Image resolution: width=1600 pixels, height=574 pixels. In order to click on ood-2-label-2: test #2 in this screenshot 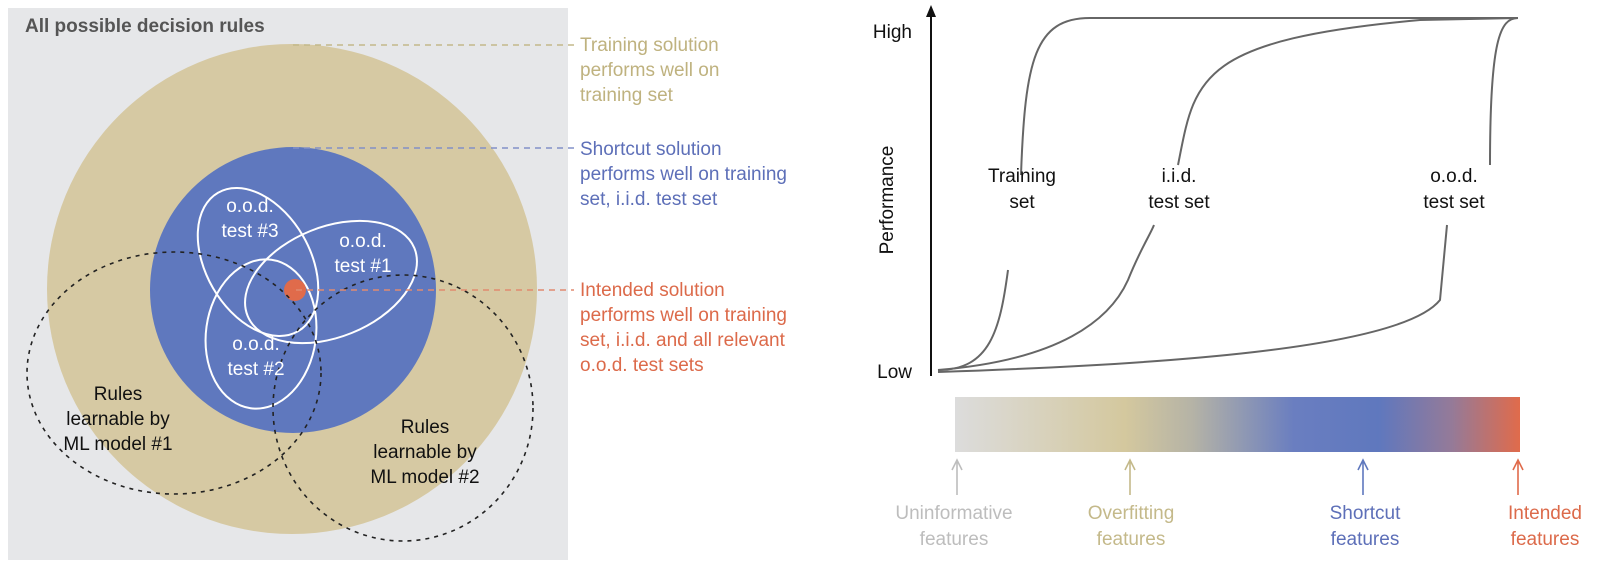, I will do `click(255, 369)`.